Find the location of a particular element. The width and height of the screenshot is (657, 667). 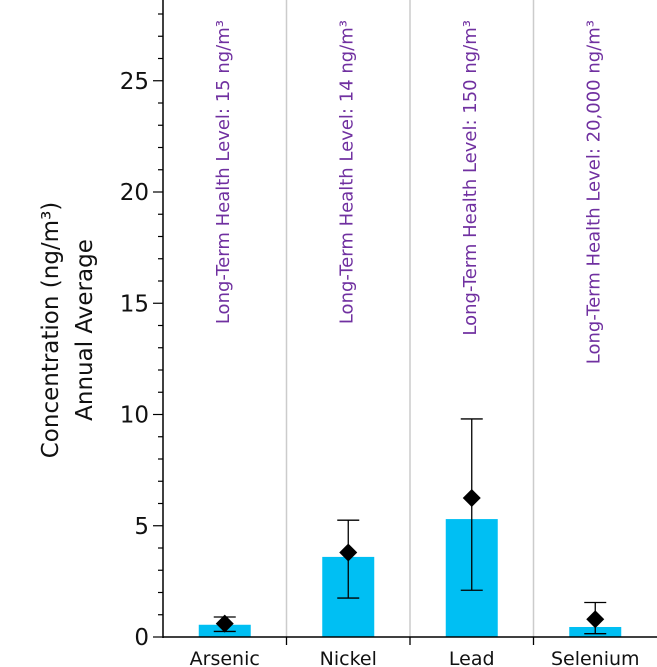

y-tick-label: 10 is located at coordinates (134, 416).